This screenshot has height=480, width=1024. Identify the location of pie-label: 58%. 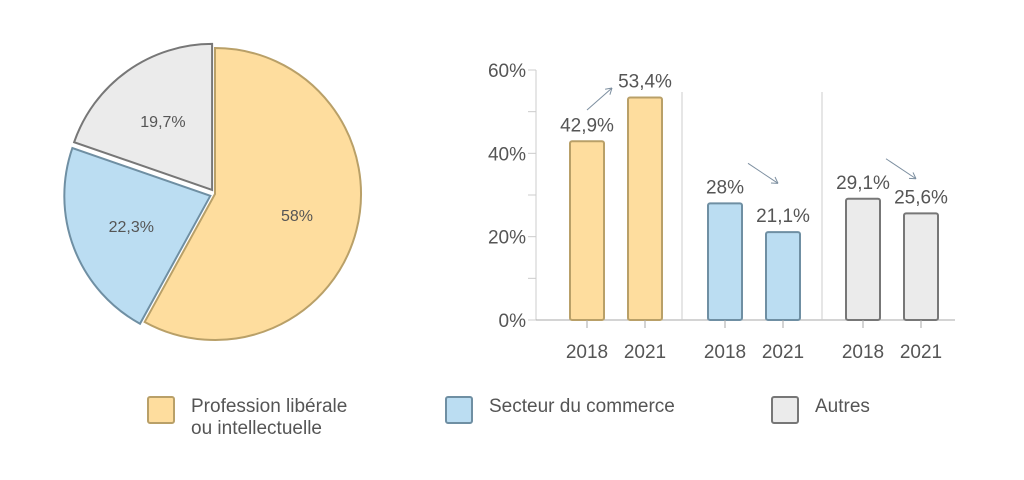
(297, 216).